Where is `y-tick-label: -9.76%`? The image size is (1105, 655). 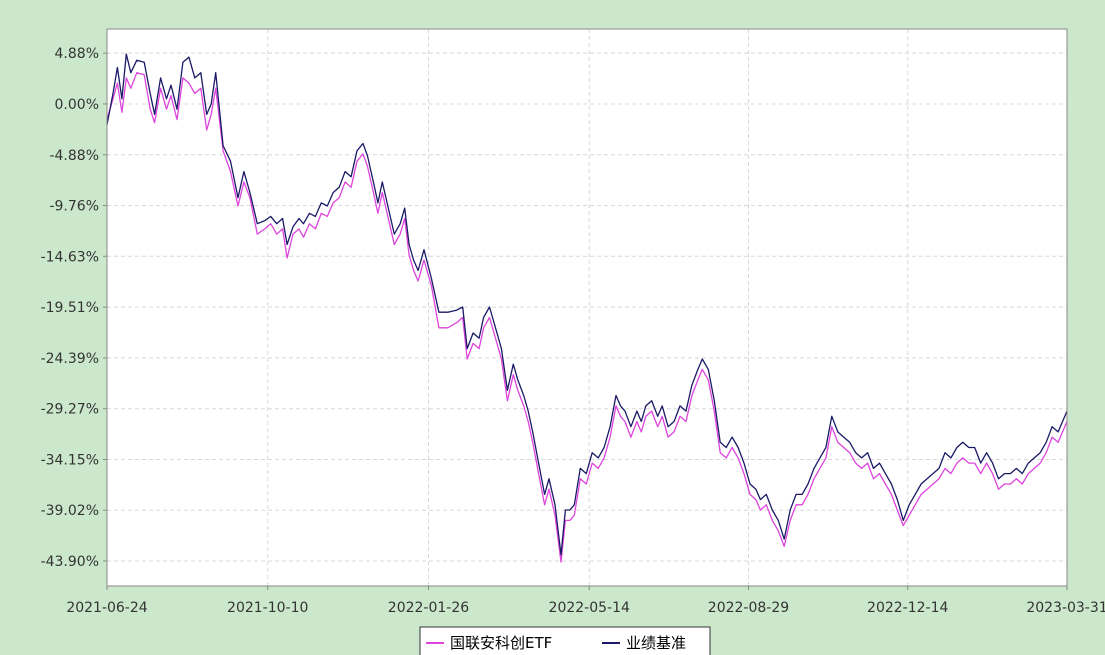
y-tick-label: -9.76% is located at coordinates (74, 207).